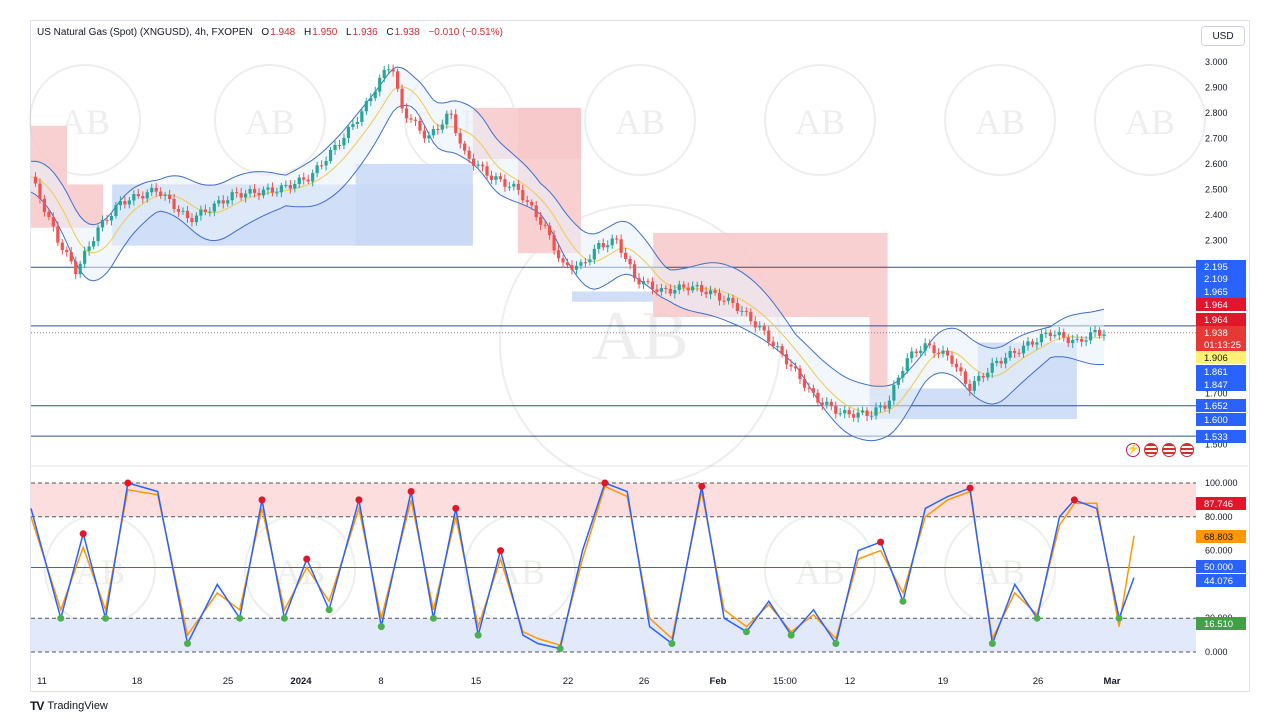 This screenshot has width=1280, height=720. I want to click on osc-value-tag-text: 87.746, so click(1218, 504).